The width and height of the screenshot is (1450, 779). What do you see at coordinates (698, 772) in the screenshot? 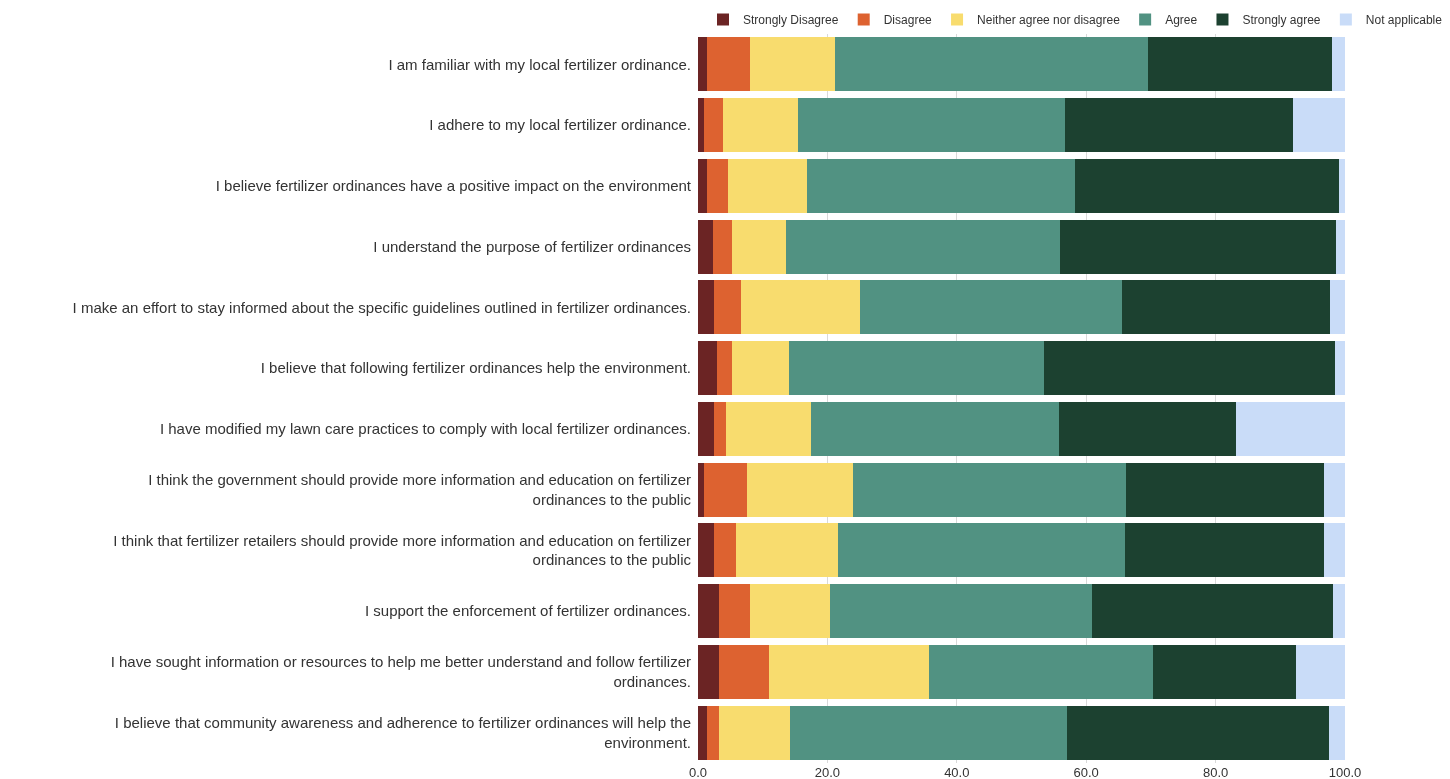
I see `x-tick-label: 0.0` at bounding box center [698, 772].